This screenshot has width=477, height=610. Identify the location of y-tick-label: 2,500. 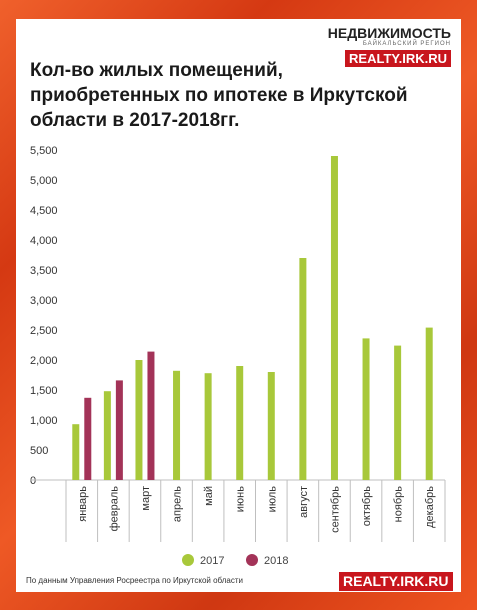
(44, 331).